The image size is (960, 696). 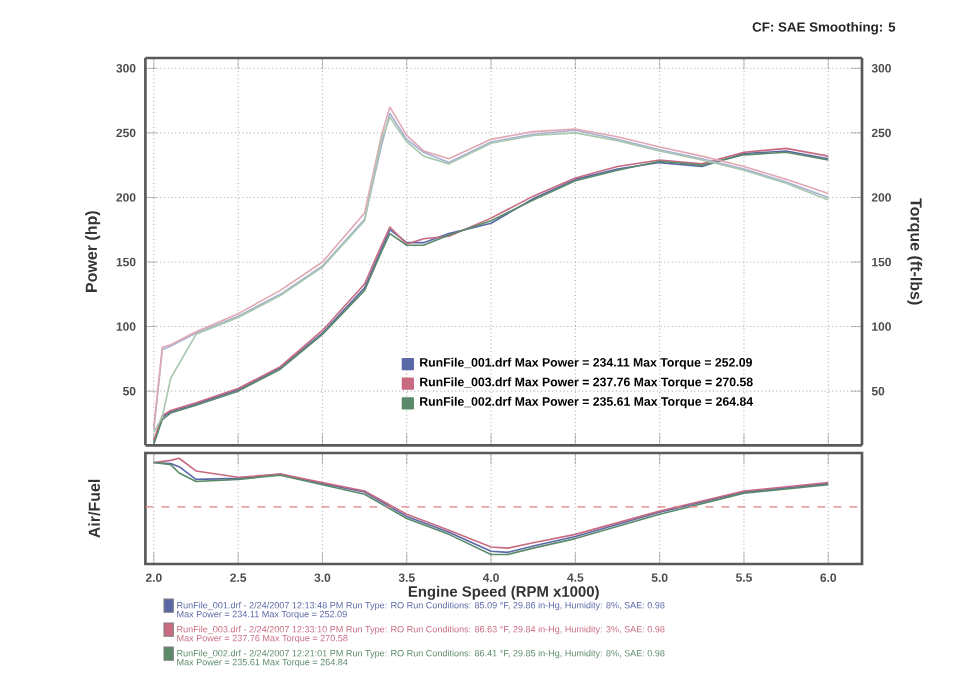 What do you see at coordinates (93, 251) in the screenshot?
I see `y-axis-title: Power (hp)` at bounding box center [93, 251].